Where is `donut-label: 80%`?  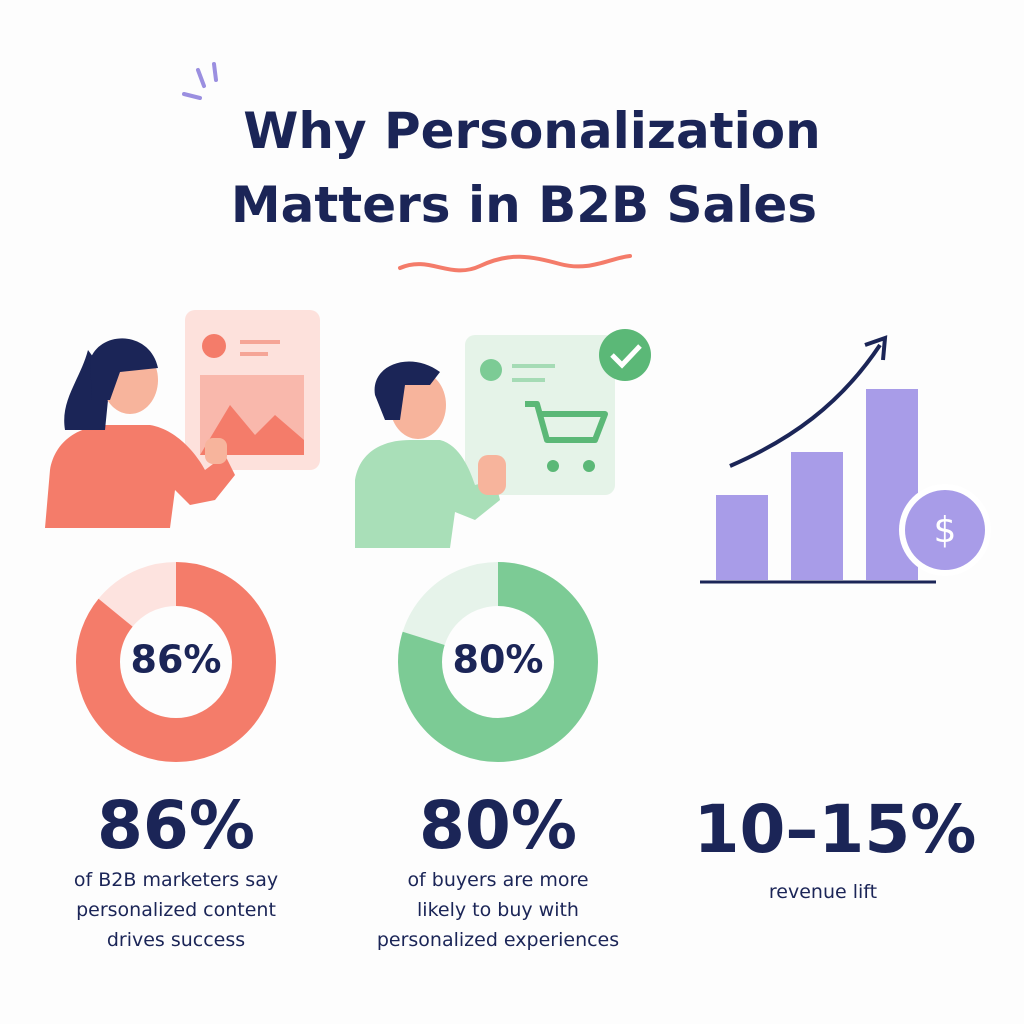 donut-label: 80% is located at coordinates (498, 660).